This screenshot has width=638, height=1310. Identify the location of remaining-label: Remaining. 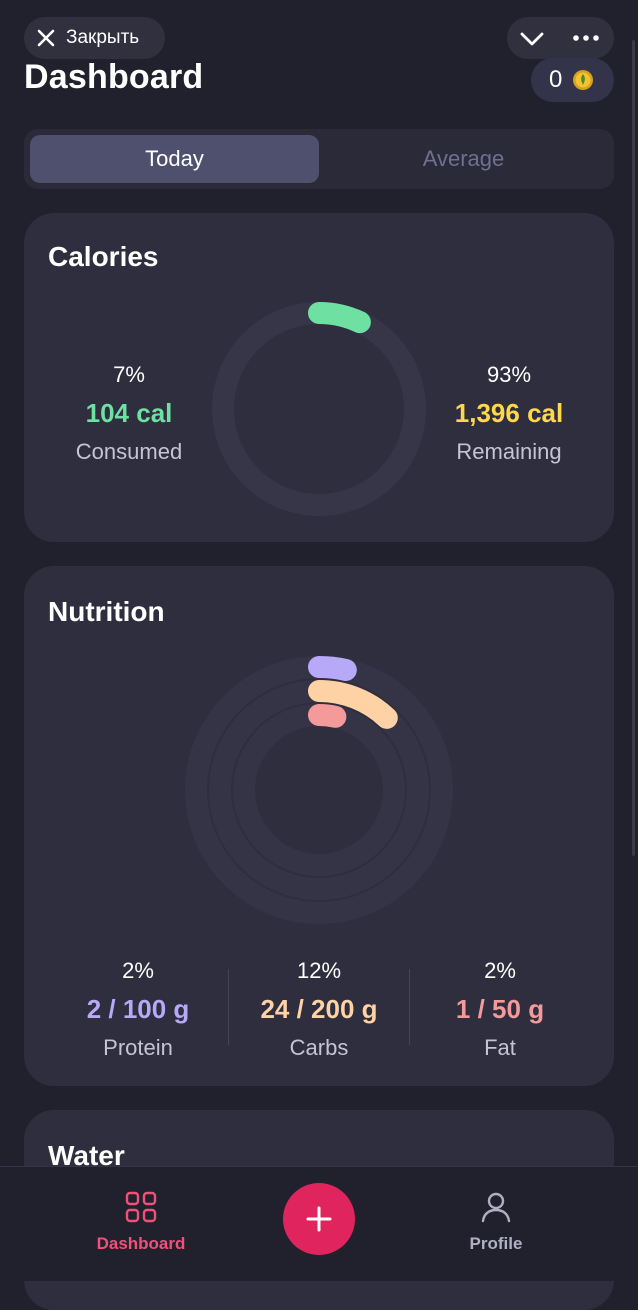
(509, 451).